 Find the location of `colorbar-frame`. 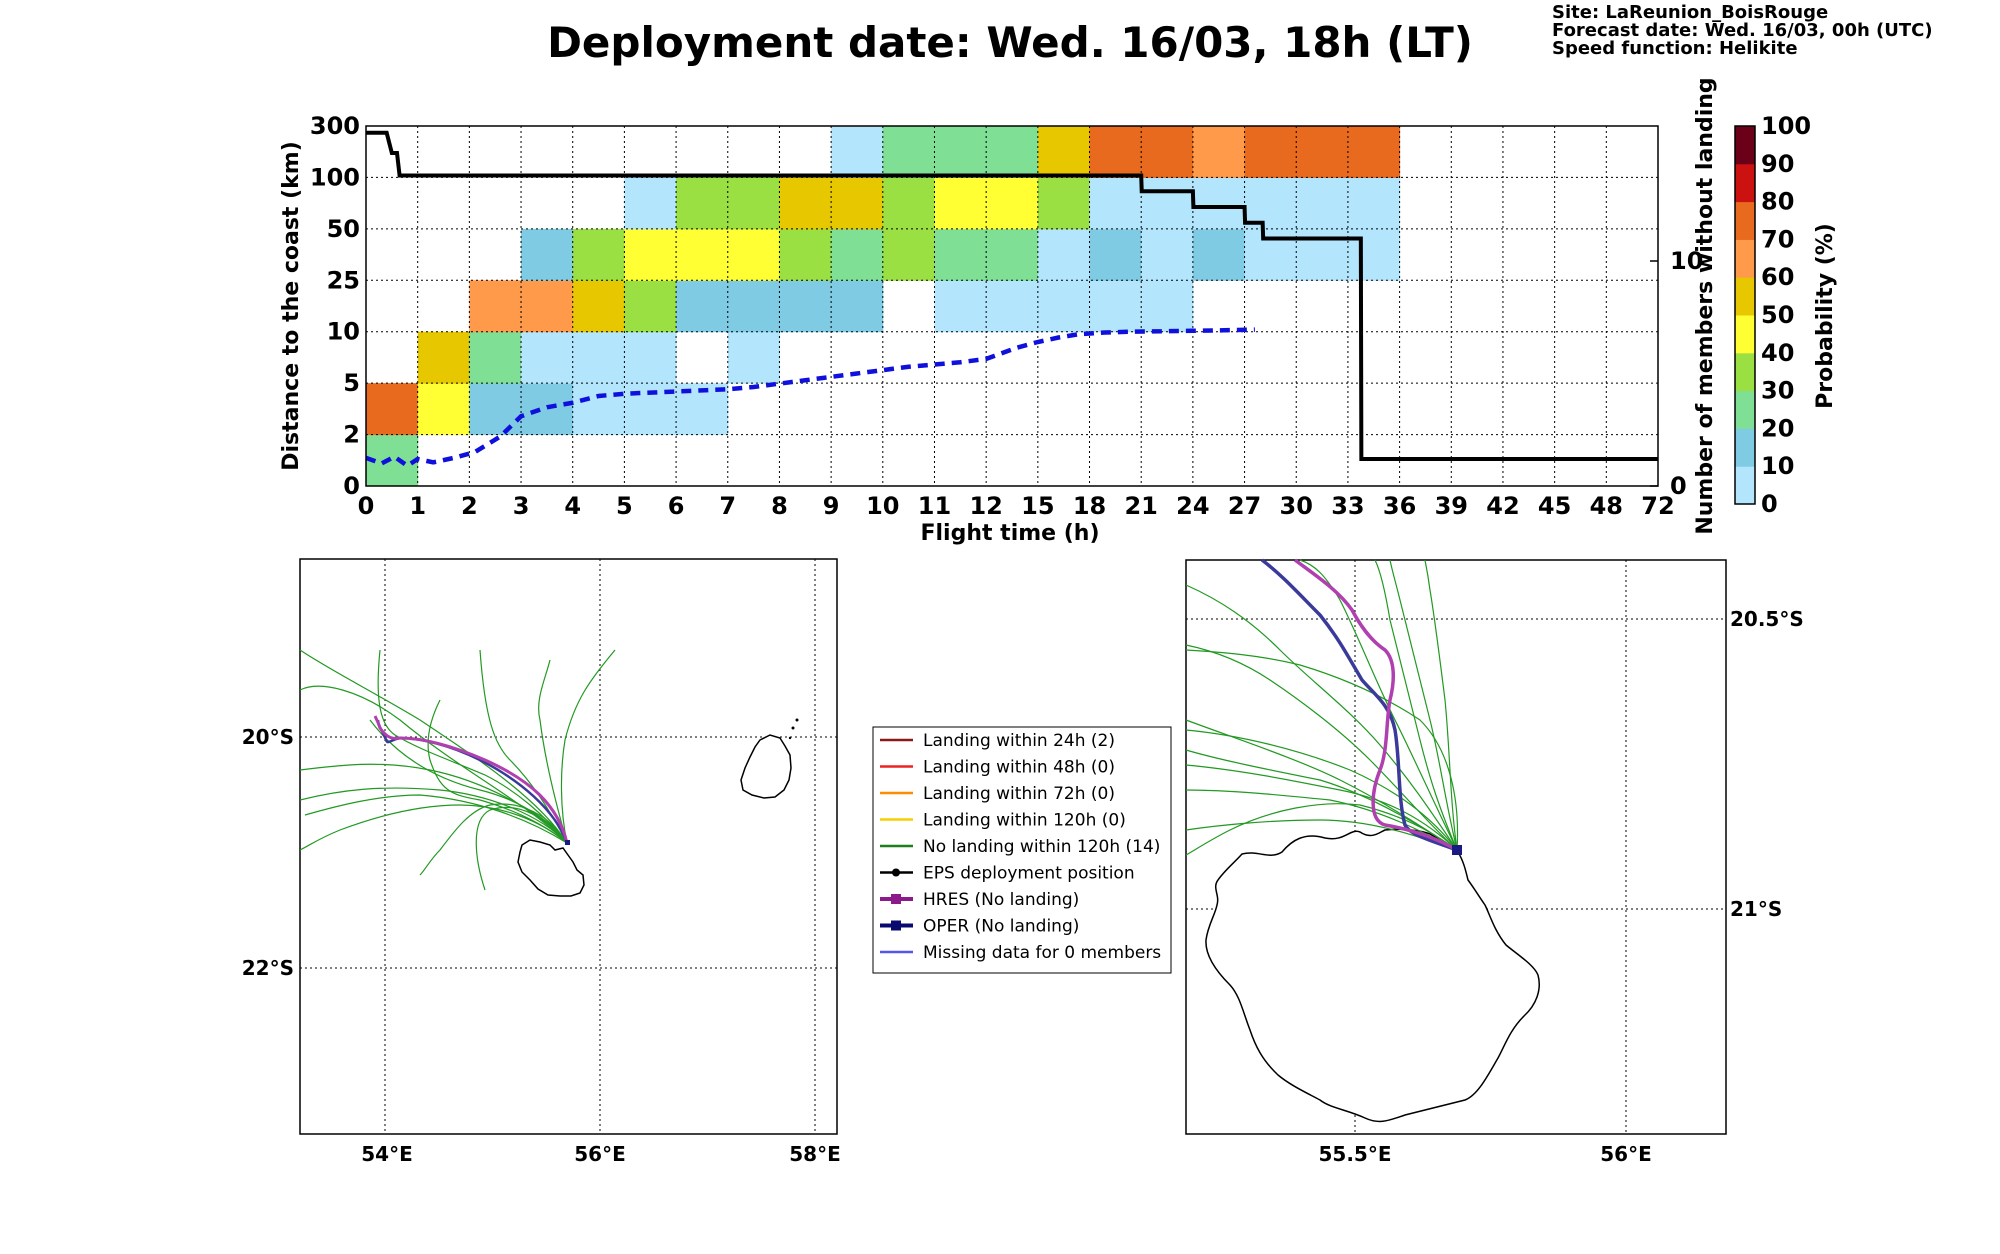

colorbar-frame is located at coordinates (1745, 315).